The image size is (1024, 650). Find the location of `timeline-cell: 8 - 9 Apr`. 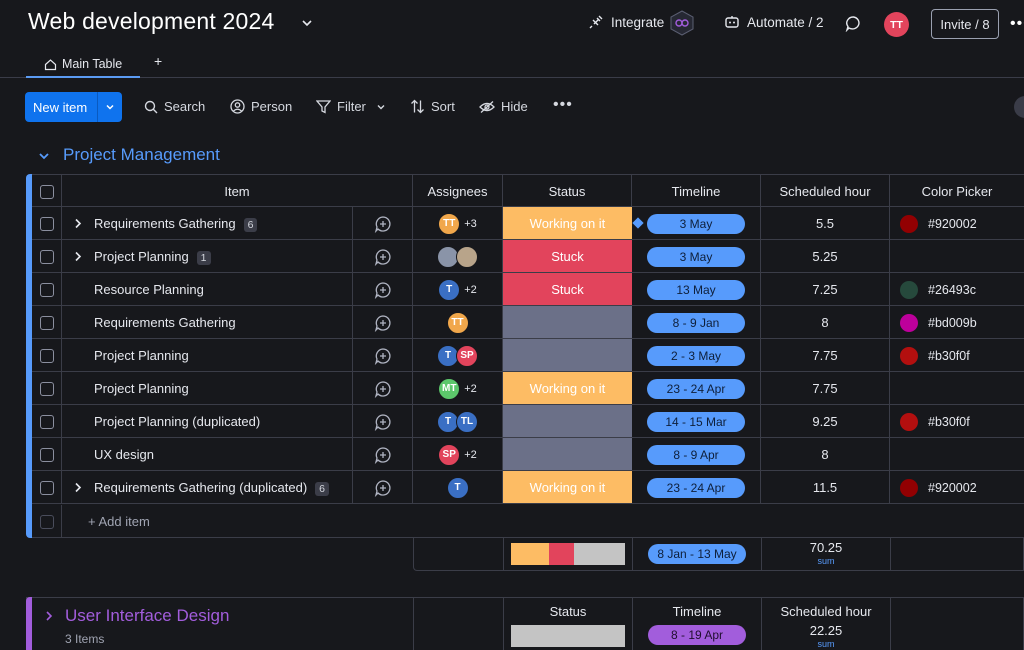

timeline-cell: 8 - 9 Apr is located at coordinates (696, 454).